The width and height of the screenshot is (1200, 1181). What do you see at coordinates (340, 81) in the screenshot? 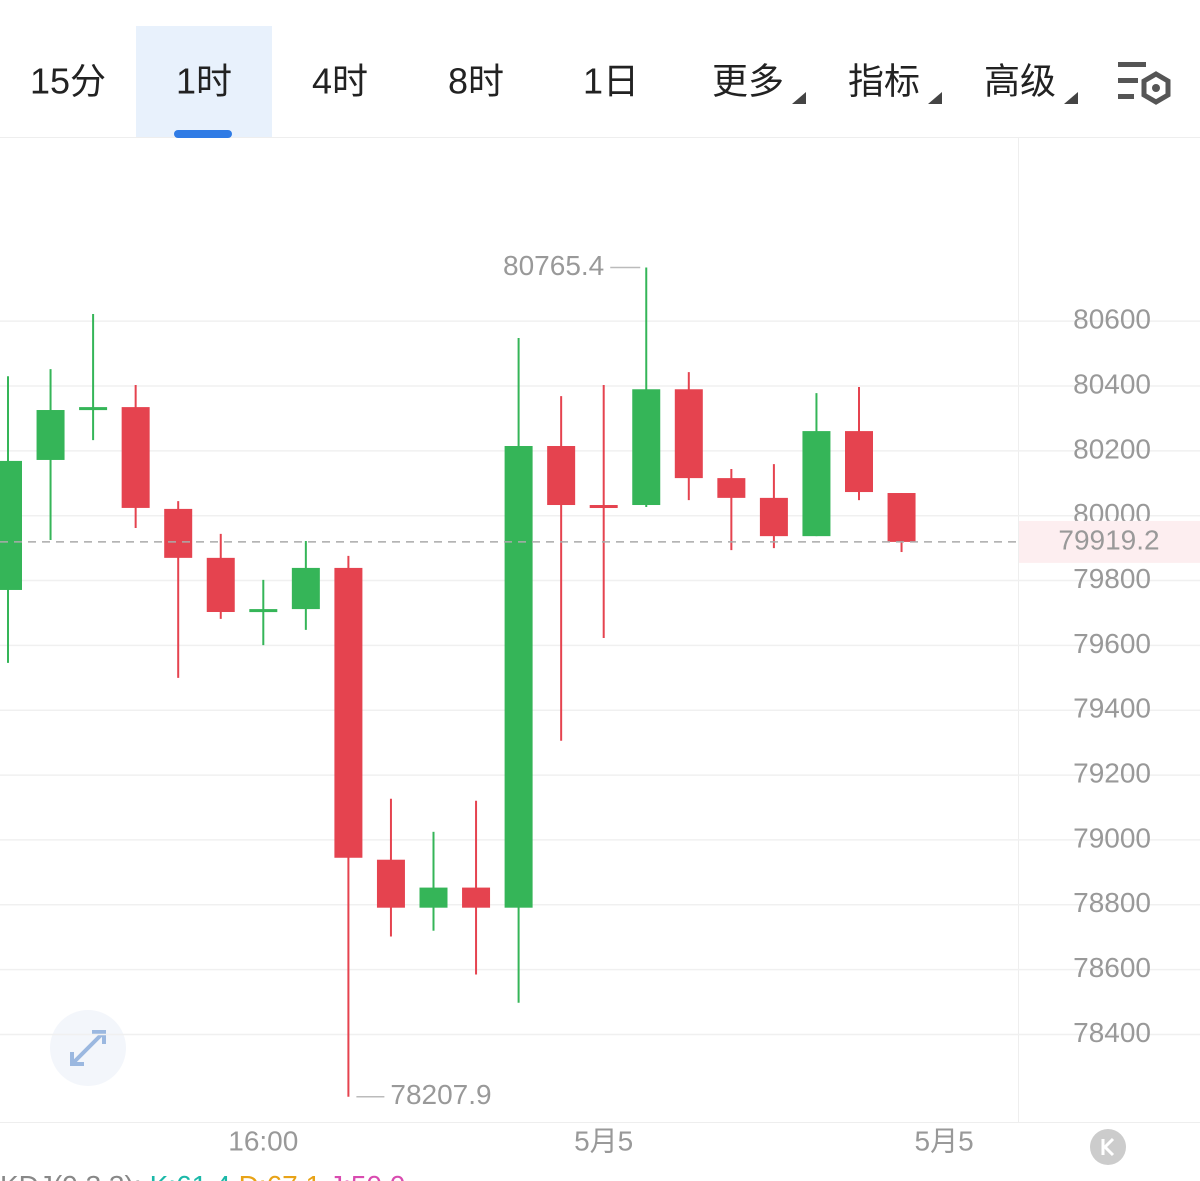
I see `tab: 4时` at bounding box center [340, 81].